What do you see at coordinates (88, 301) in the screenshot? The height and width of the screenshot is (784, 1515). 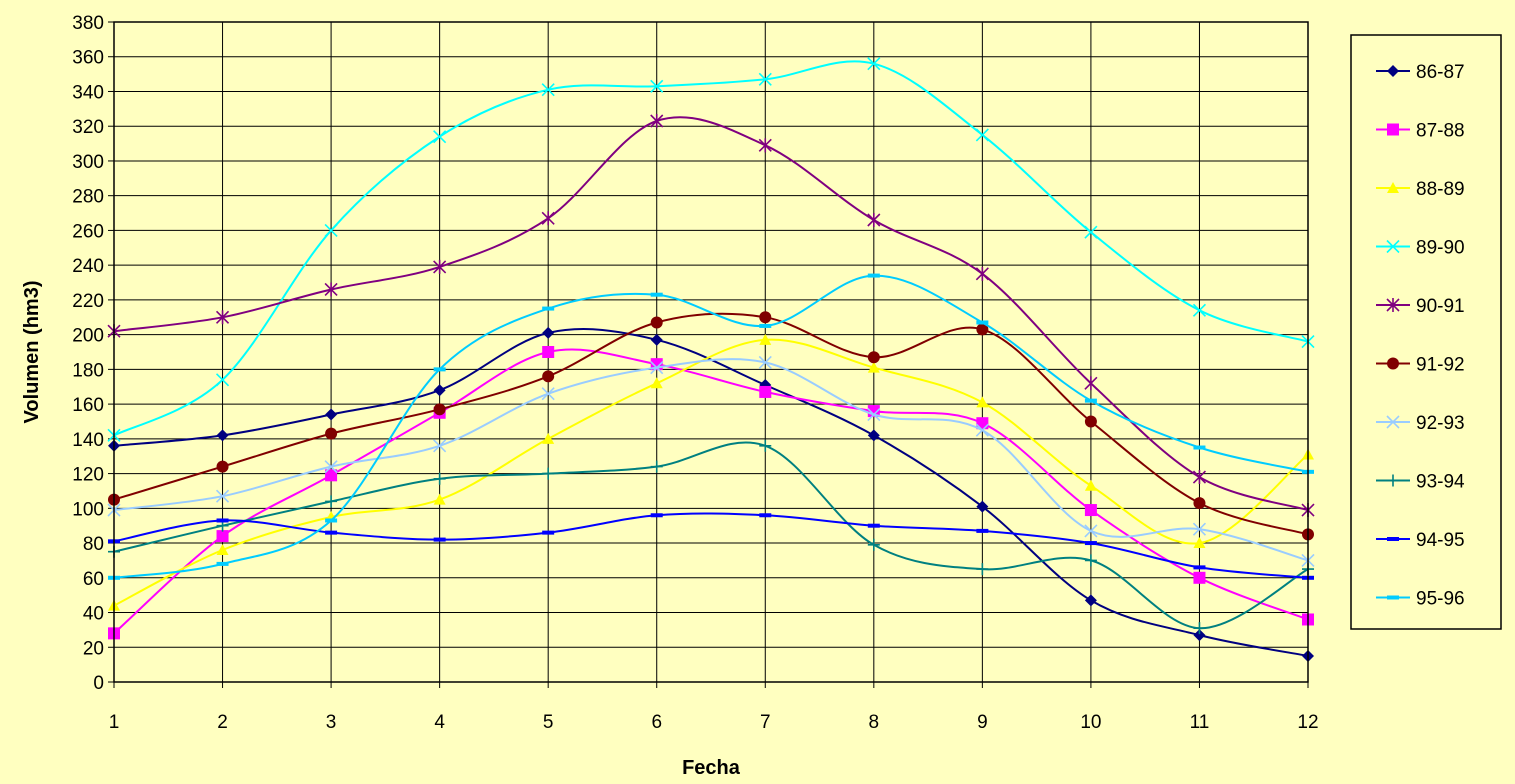 I see `y-tick-label: 220` at bounding box center [88, 301].